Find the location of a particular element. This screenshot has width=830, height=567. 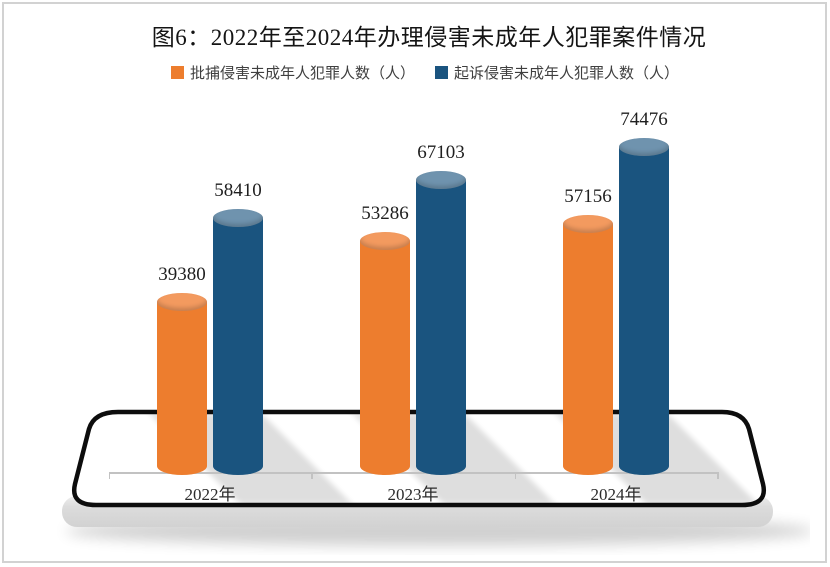

bar-2022年-series-0: 39380 is located at coordinates (182, 369).